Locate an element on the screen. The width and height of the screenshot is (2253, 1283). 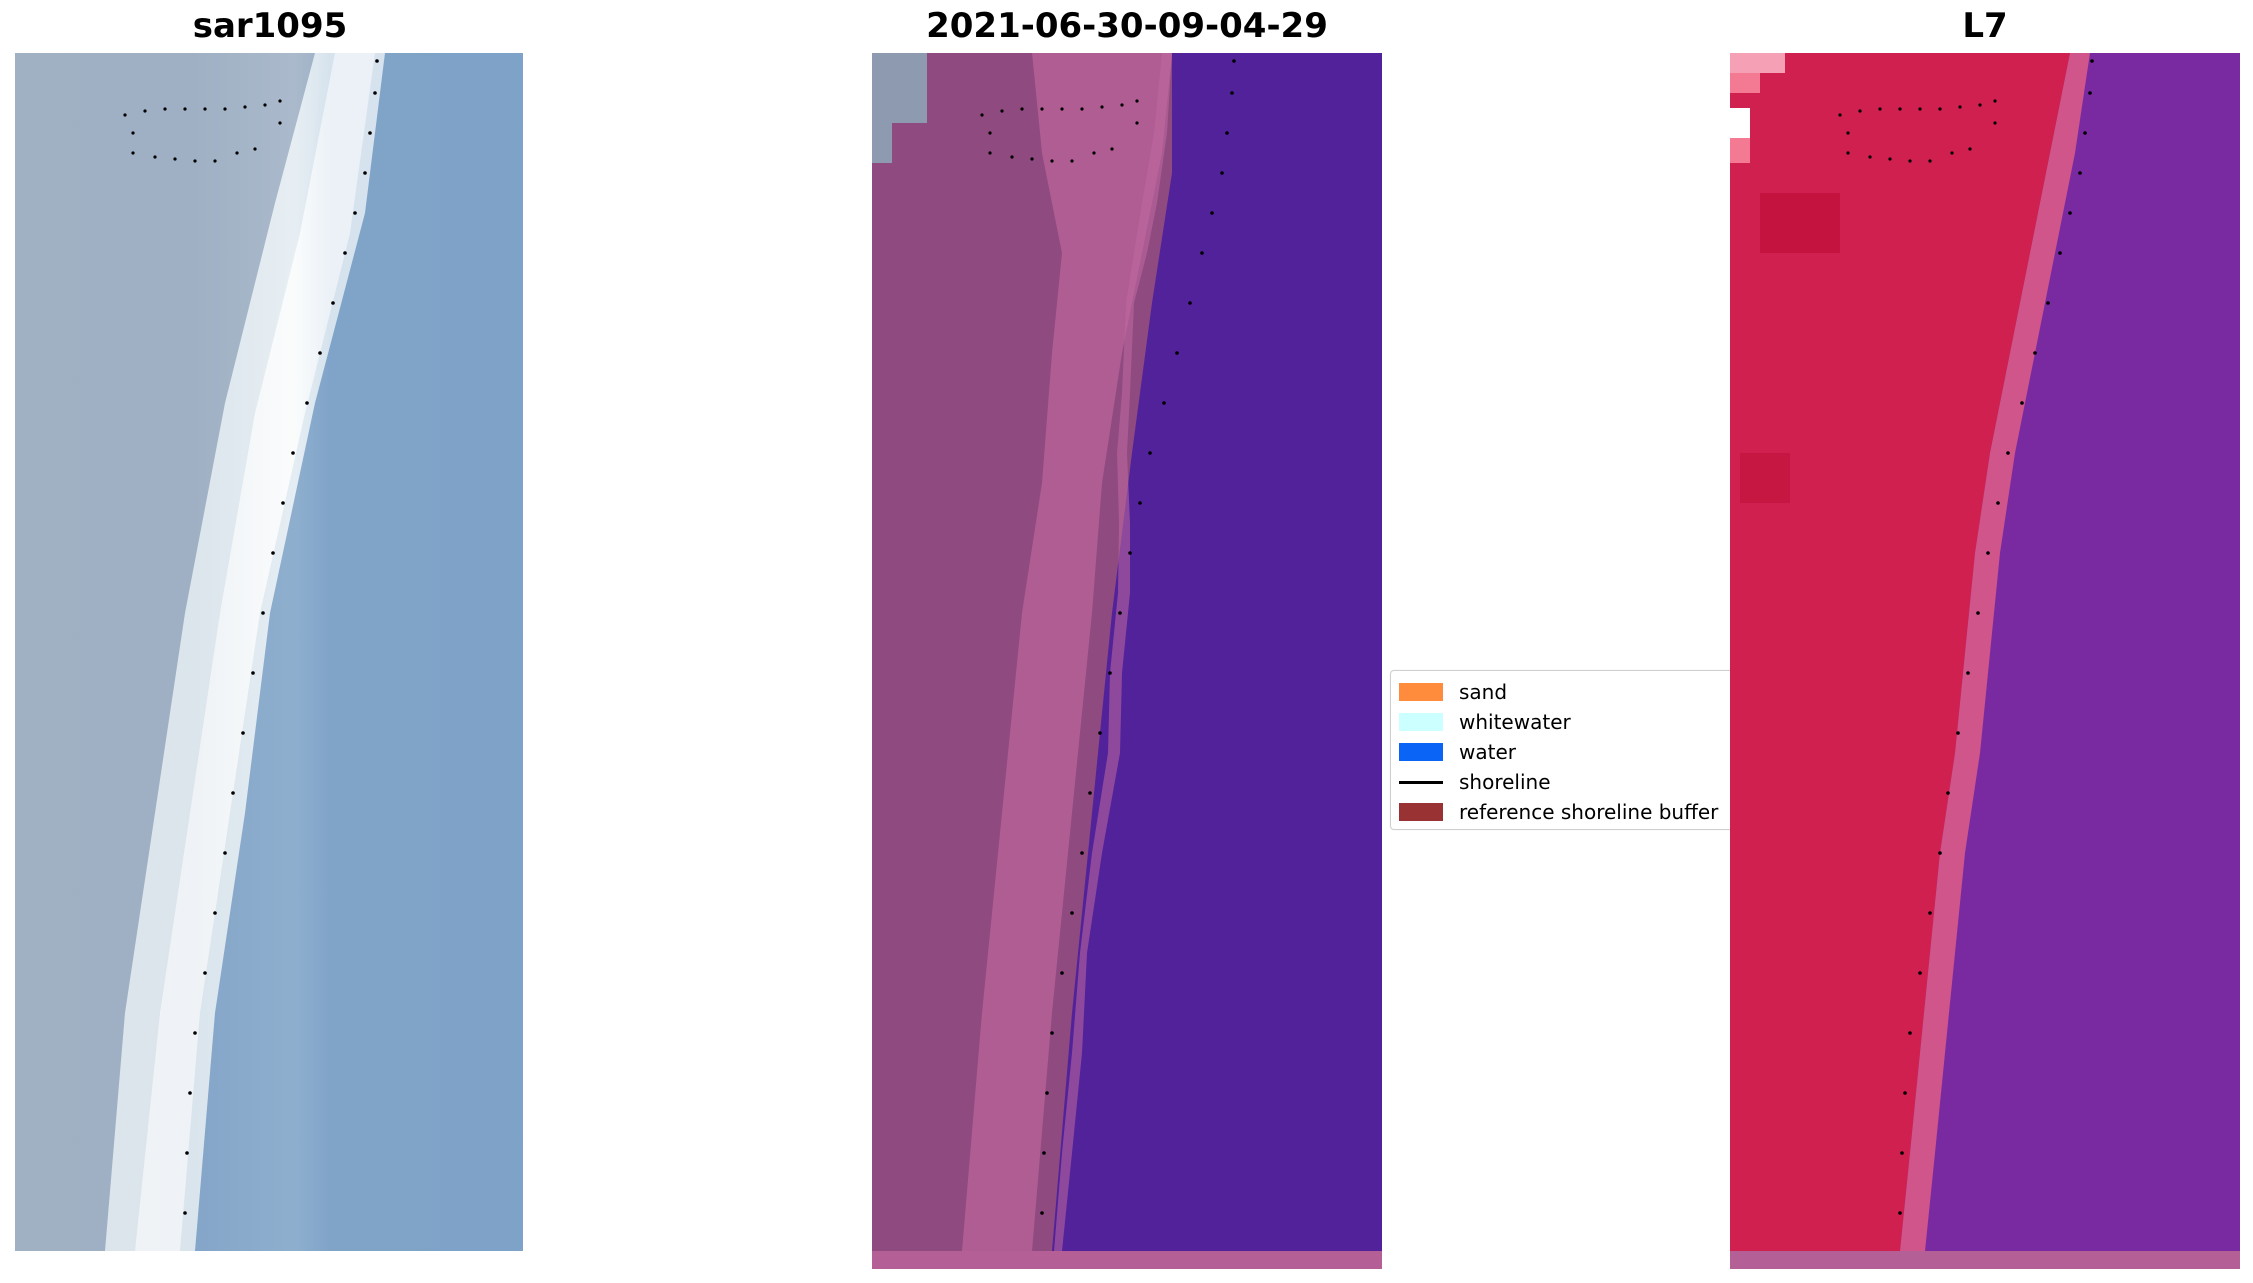
legend-item-whitewater: whitewater is located at coordinates (1485, 722).